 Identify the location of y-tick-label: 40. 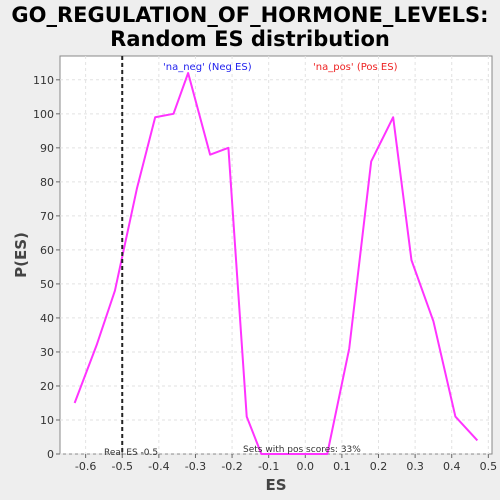
(47, 318).